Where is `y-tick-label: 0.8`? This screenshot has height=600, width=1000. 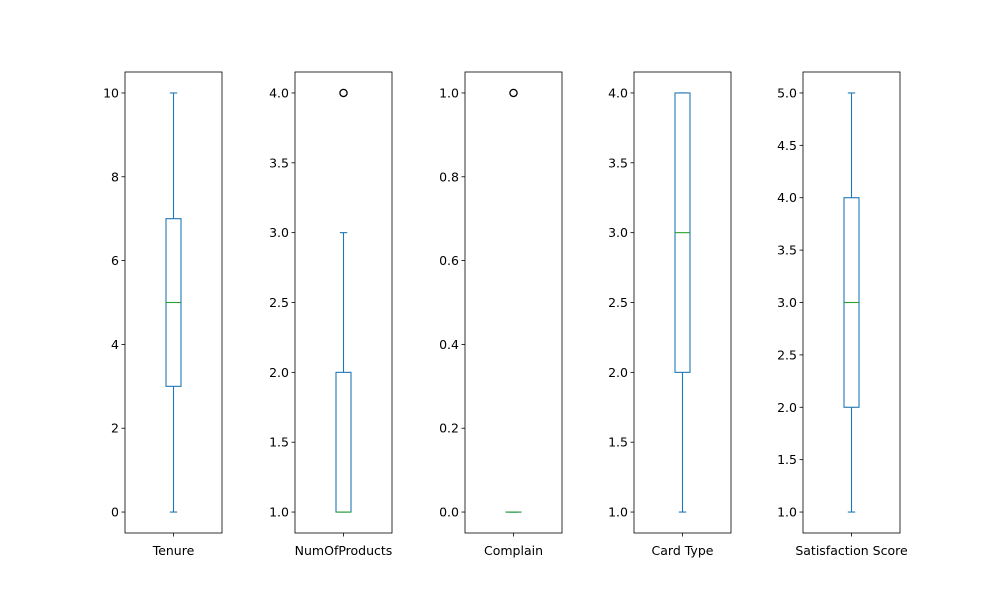
y-tick-label: 0.8 is located at coordinates (449, 176).